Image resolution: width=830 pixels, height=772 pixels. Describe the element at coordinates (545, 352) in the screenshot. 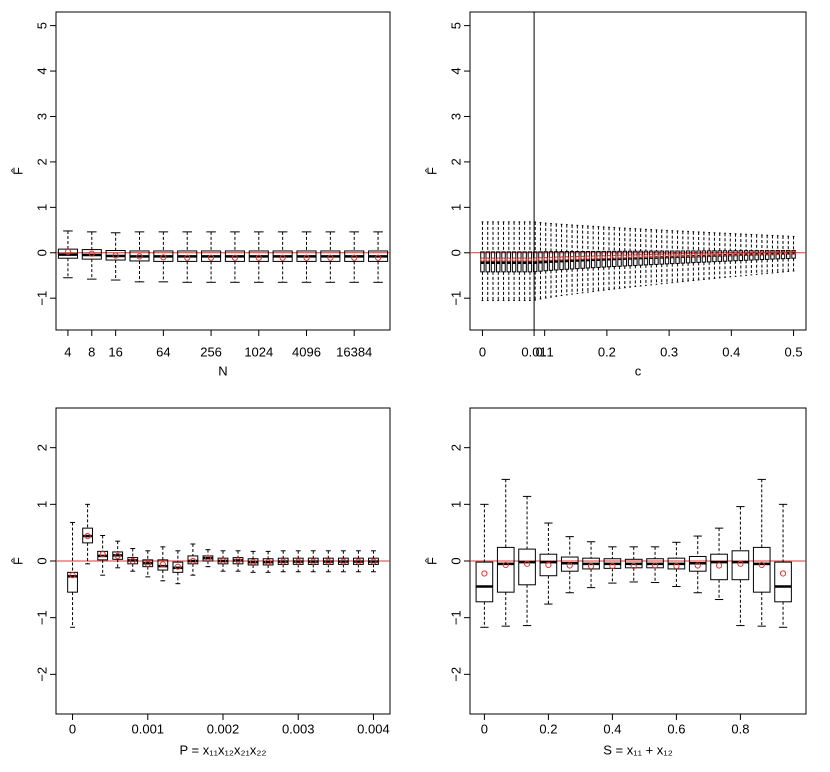

I see `x-tick-label: 0.1` at that location.